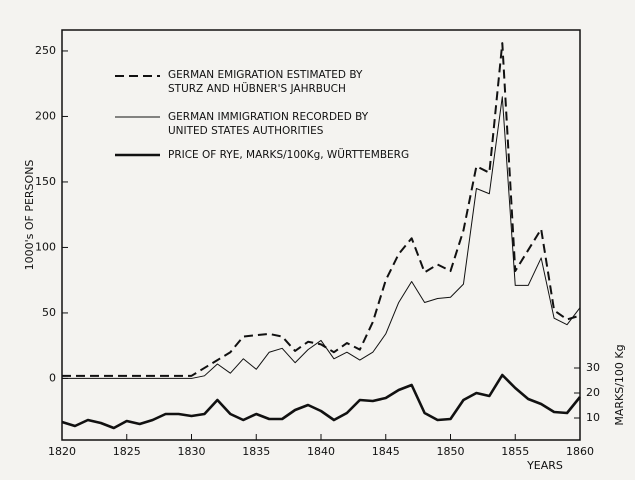 Image resolution: width=635 pixels, height=480 pixels. What do you see at coordinates (580, 451) in the screenshot?
I see `x-tick-label: 1860` at bounding box center [580, 451].